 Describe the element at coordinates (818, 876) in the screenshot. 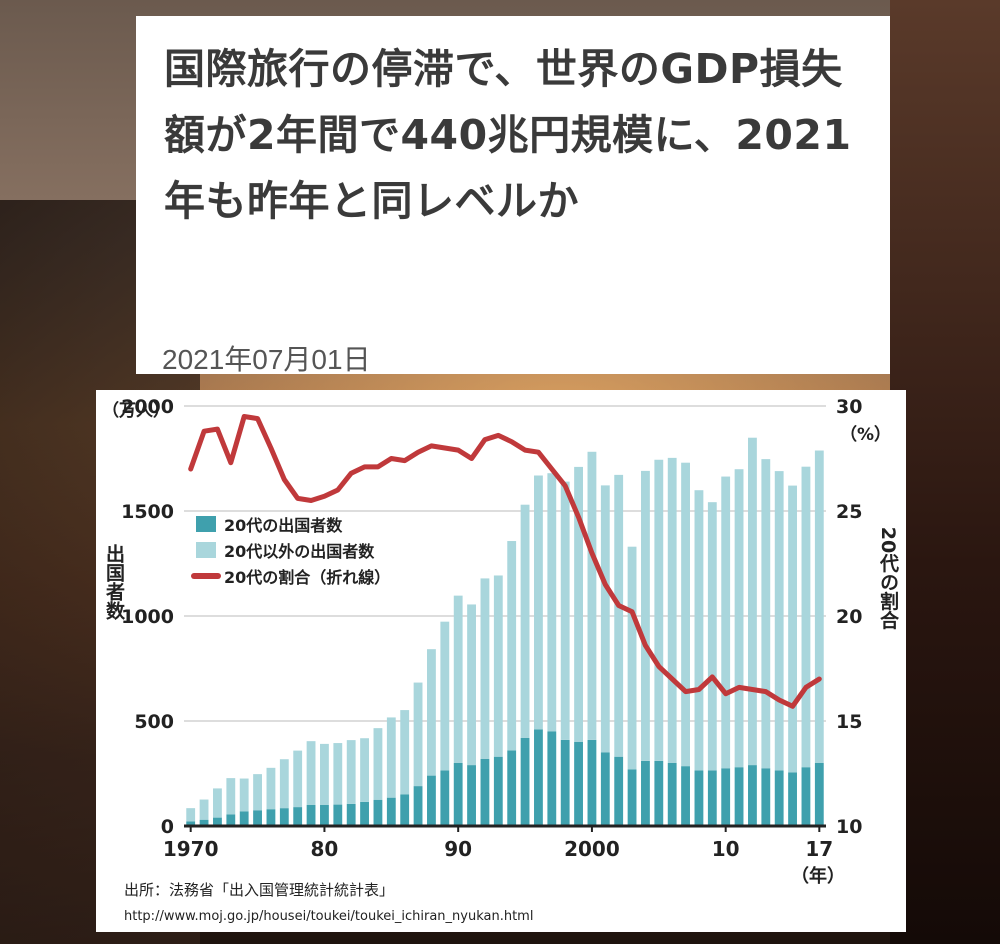

I see `x-unit-label: （年）` at that location.